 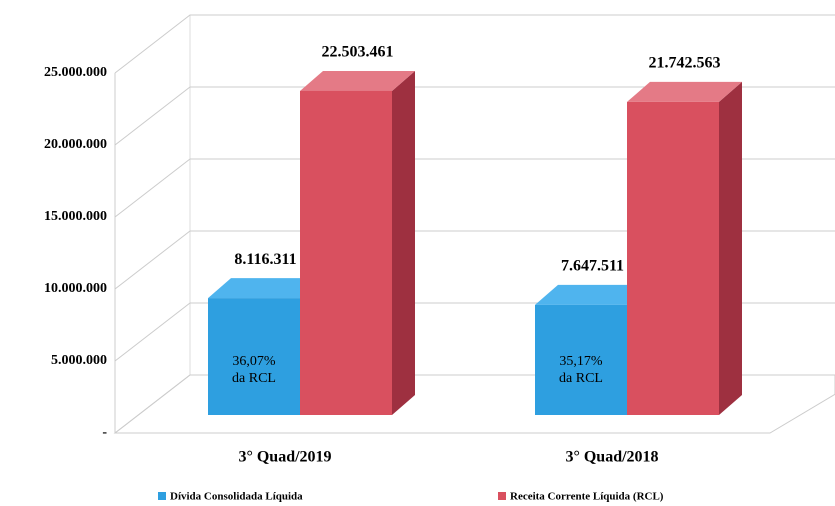 What do you see at coordinates (358, 52) in the screenshot?
I see `value-label: 22.503.461` at bounding box center [358, 52].